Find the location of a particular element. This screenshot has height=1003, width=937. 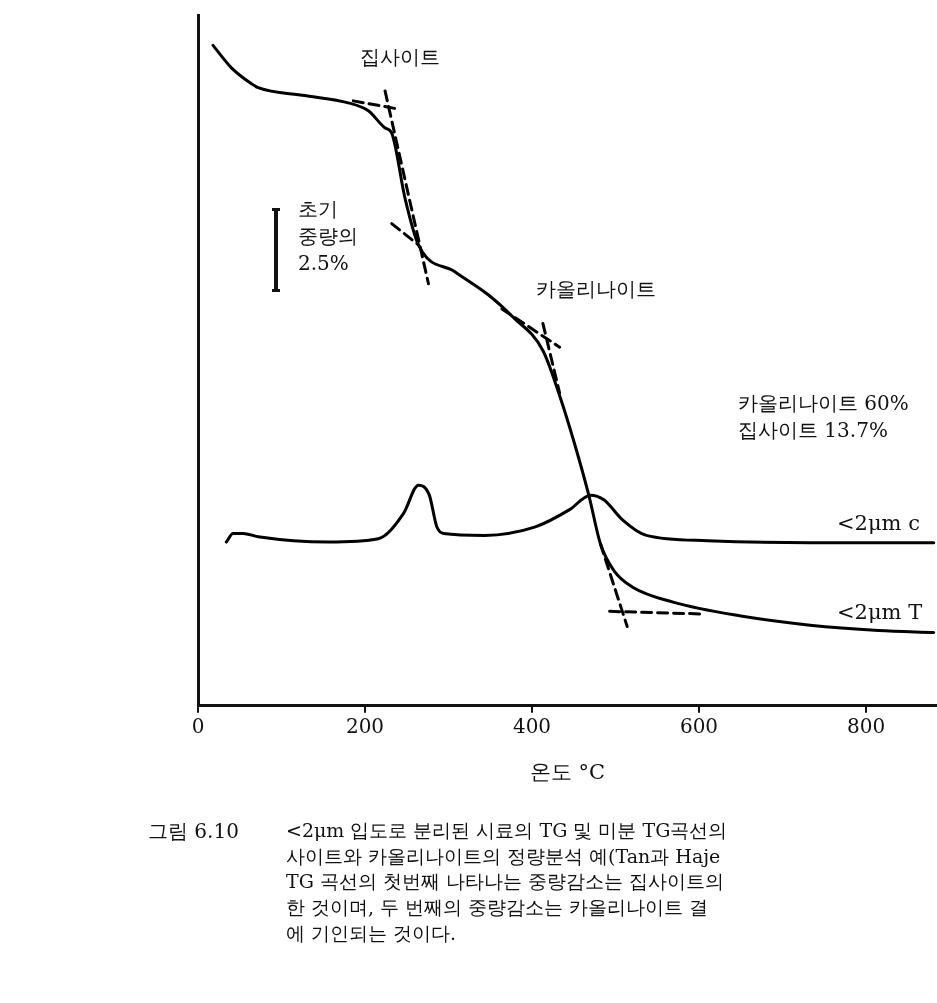

caption: 그림 6.10 is located at coordinates (193, 831).